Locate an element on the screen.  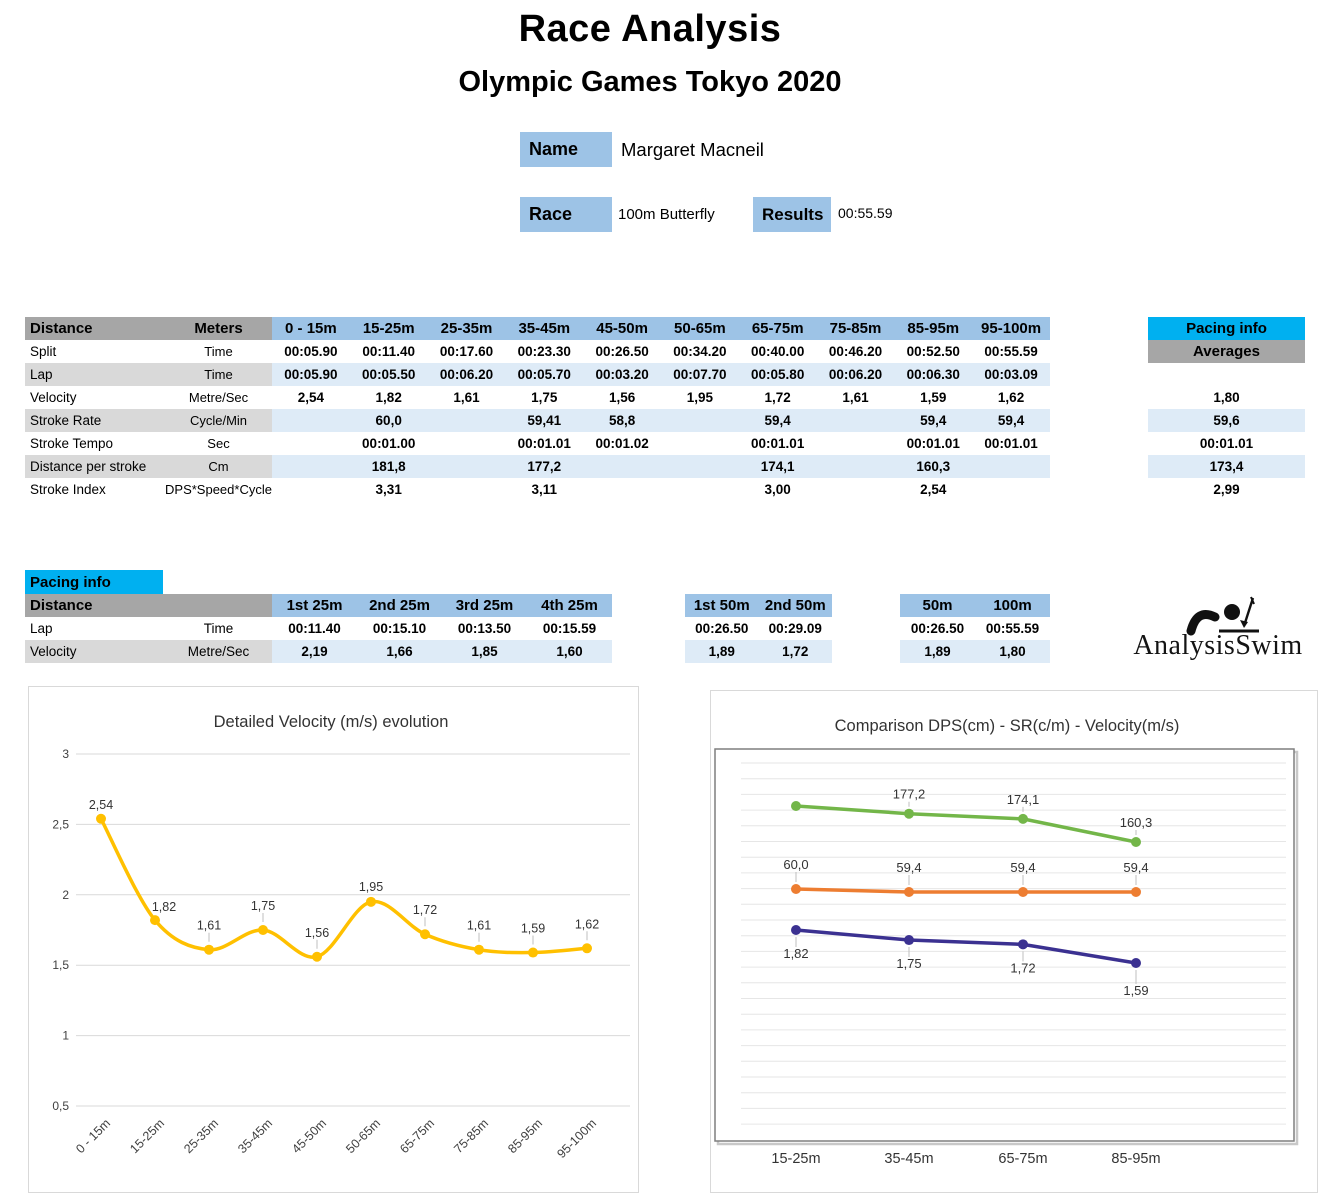
average-value: 59,6 is located at coordinates (1226, 420).